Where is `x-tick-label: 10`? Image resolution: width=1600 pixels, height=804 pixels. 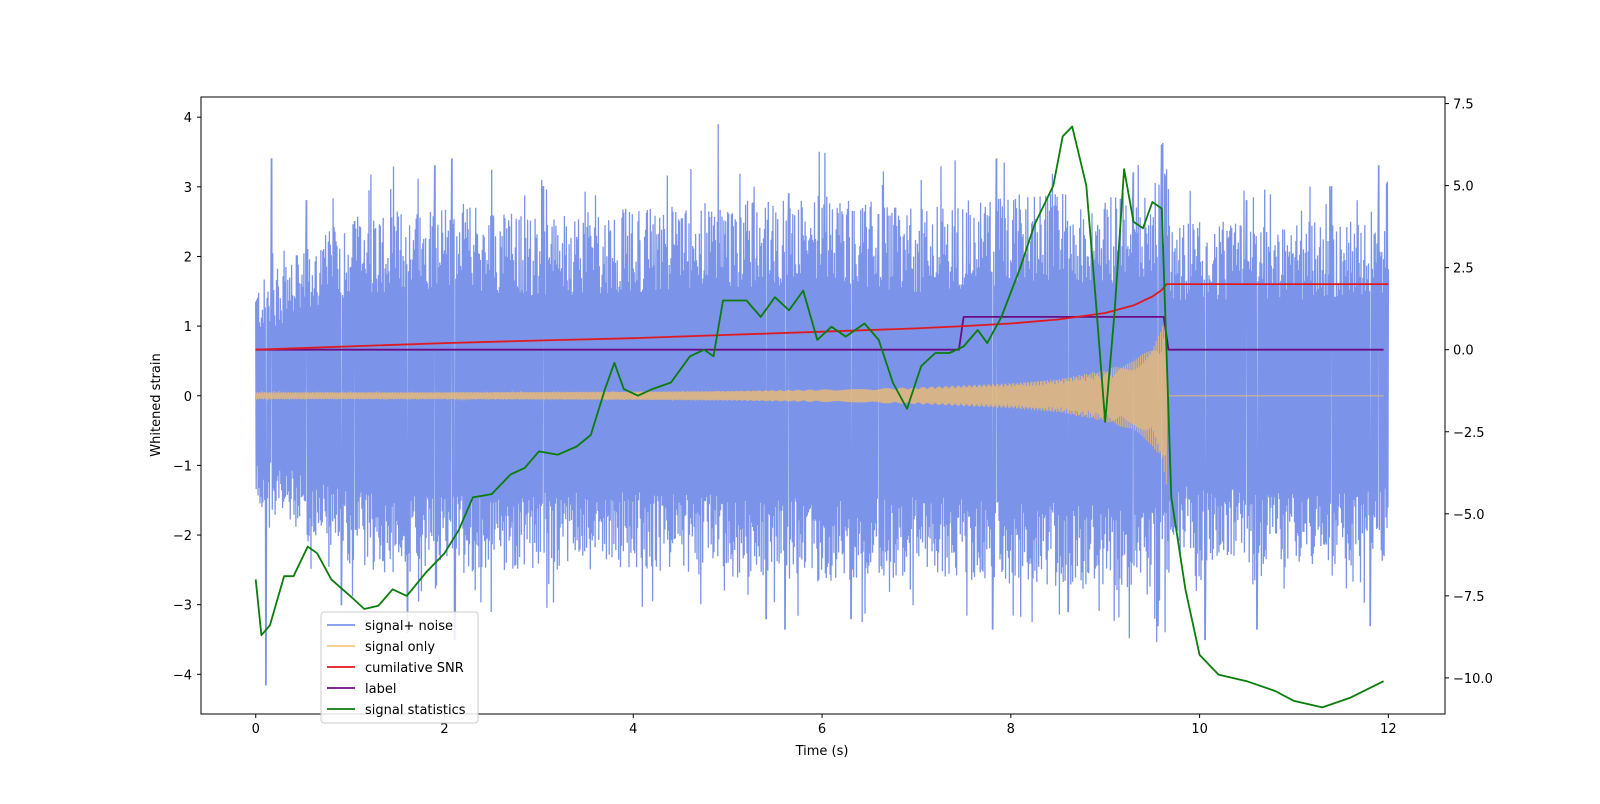
x-tick-label: 10 is located at coordinates (1199, 729).